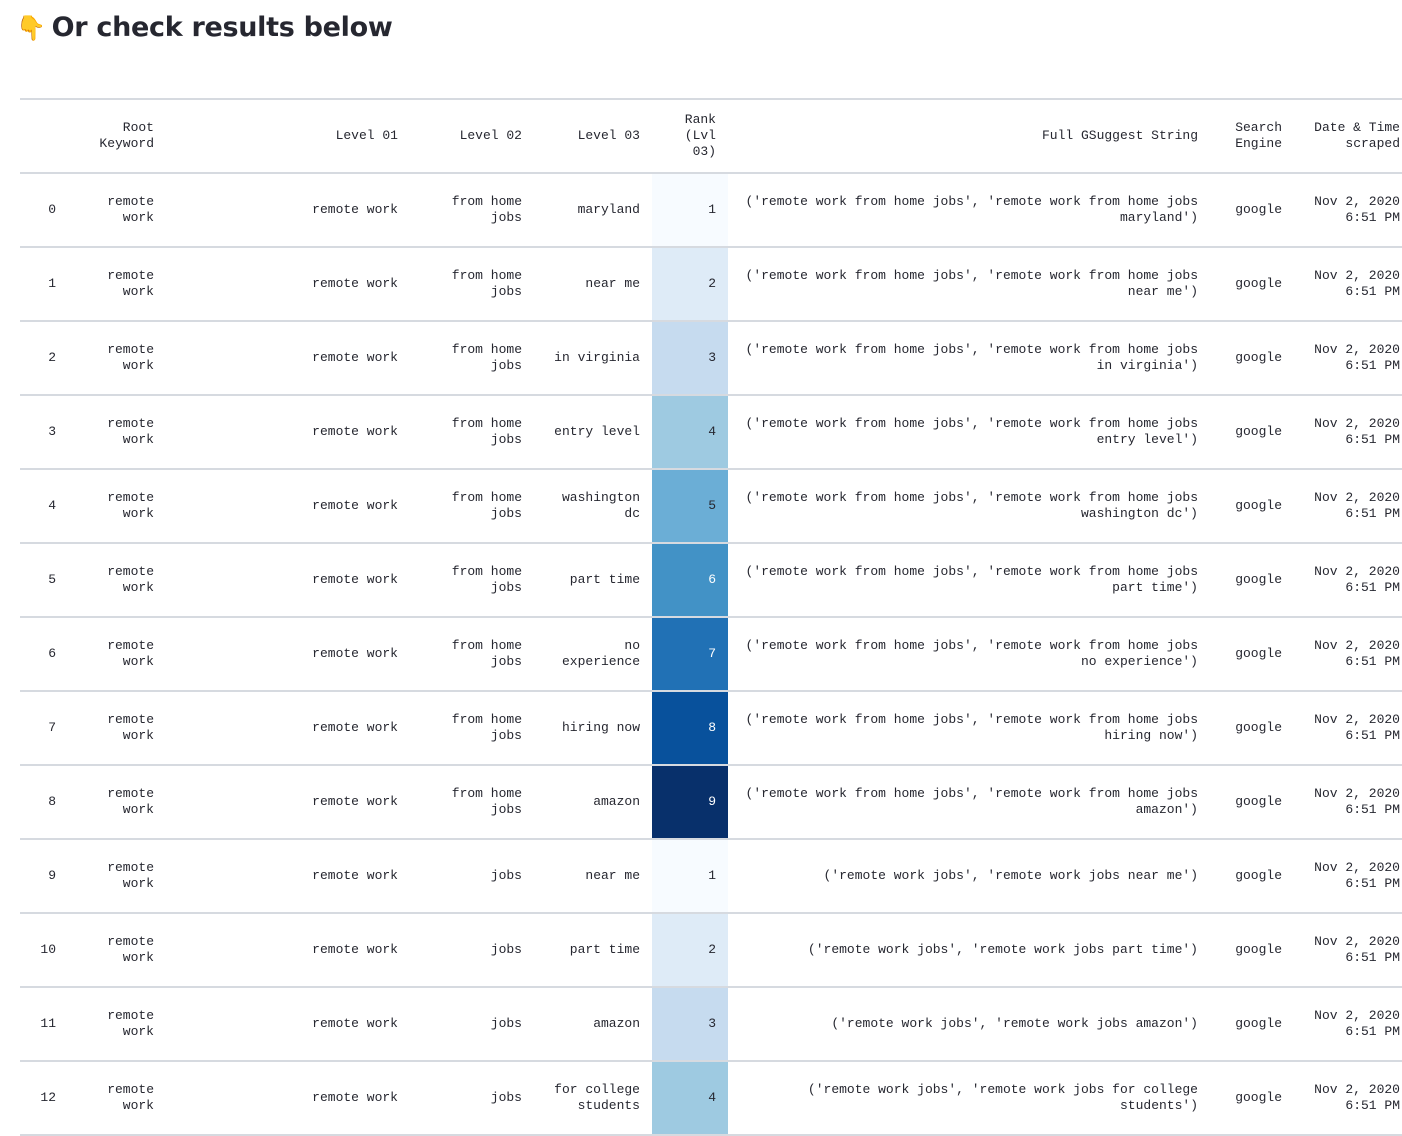 This screenshot has height=1136, width=1402. Describe the element at coordinates (600, 505) in the screenshot. I see `cell-level-03: washington dc` at that location.